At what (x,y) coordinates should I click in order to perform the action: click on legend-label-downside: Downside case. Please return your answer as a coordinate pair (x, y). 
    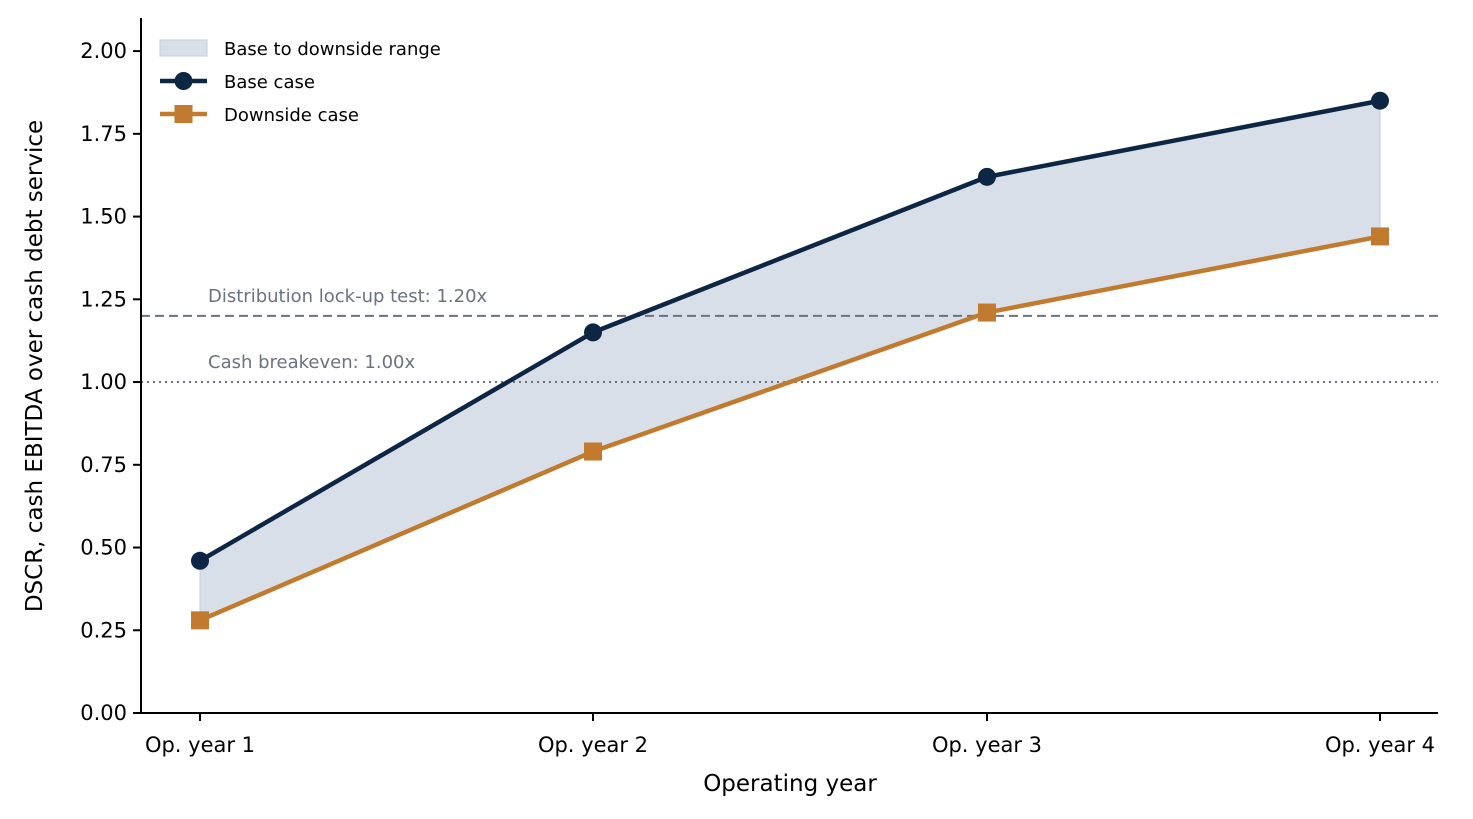
    Looking at the image, I should click on (291, 115).